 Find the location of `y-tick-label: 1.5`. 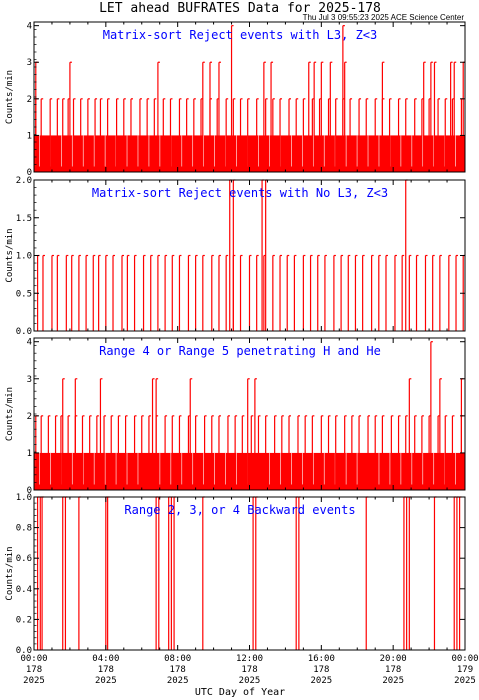

y-tick-label: 1.5 is located at coordinates (24, 219).